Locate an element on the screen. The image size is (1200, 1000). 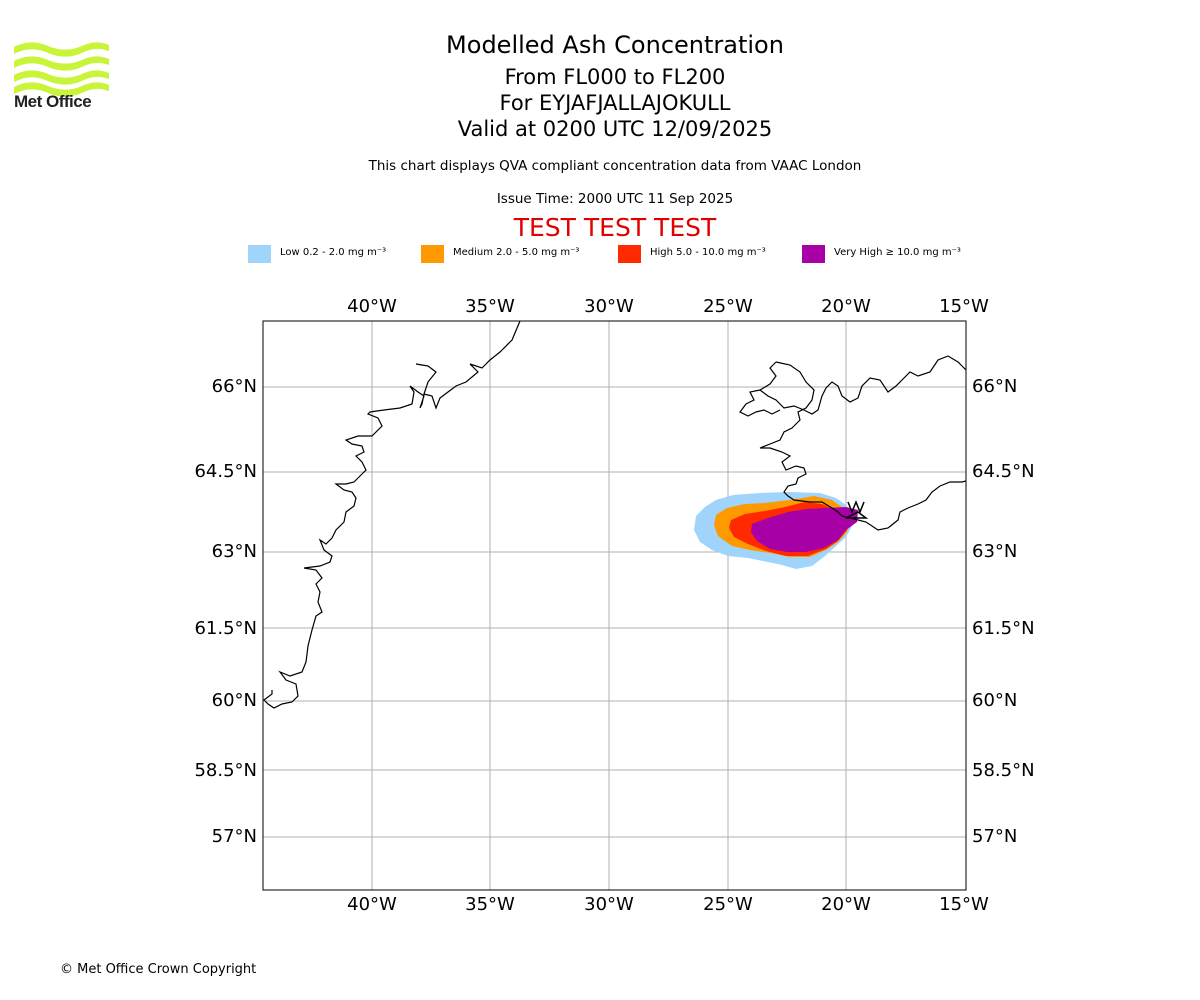
greenland-inlet is located at coordinates (426, 379).